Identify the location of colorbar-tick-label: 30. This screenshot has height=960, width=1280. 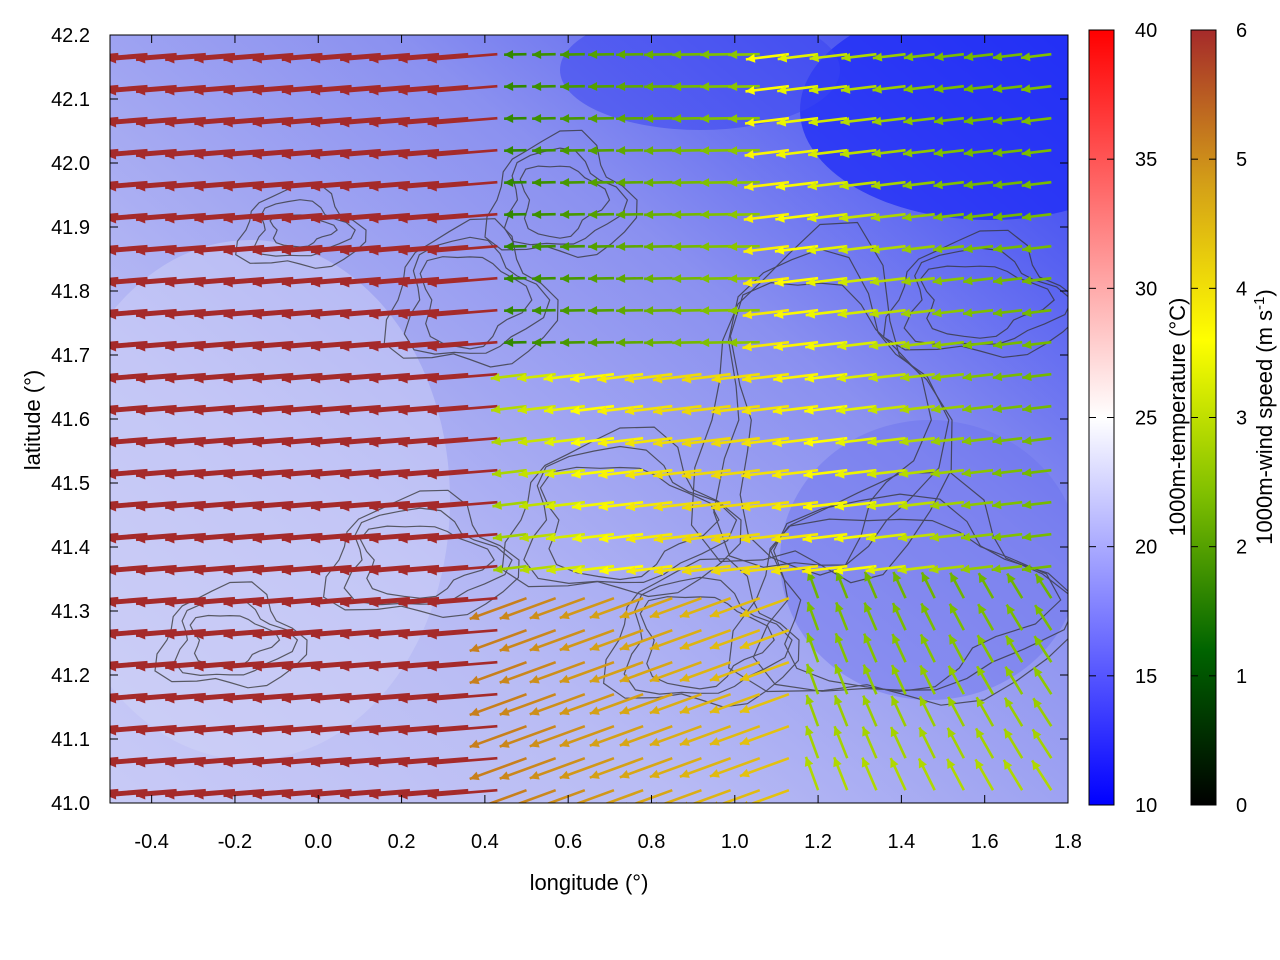
(1146, 289).